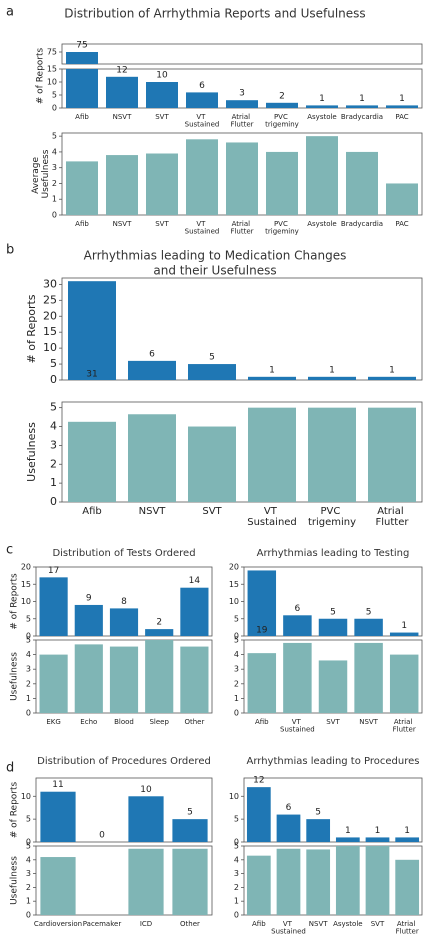 The image size is (429, 941). Describe the element at coordinates (15, 809) in the screenshot. I see `y-axis-label: # of Reports` at that location.